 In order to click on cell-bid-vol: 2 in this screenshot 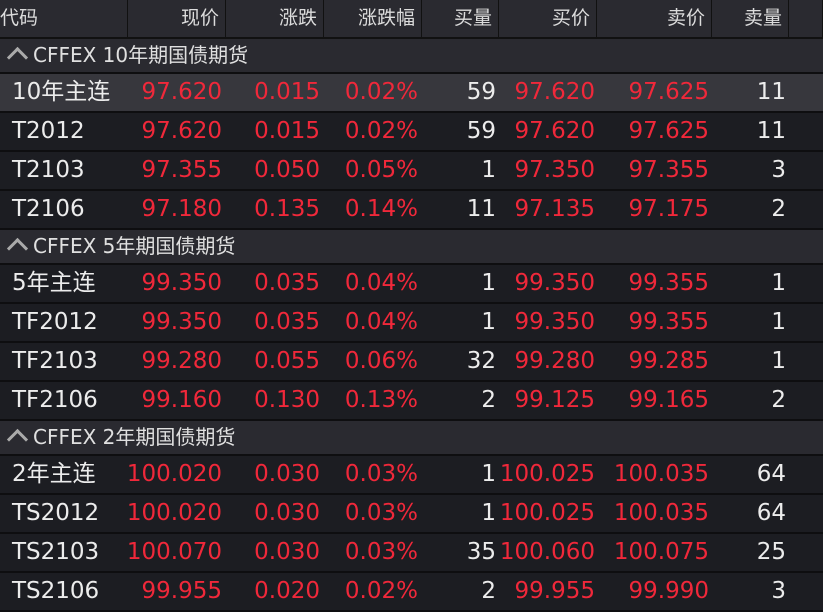, I will do `click(488, 591)`.